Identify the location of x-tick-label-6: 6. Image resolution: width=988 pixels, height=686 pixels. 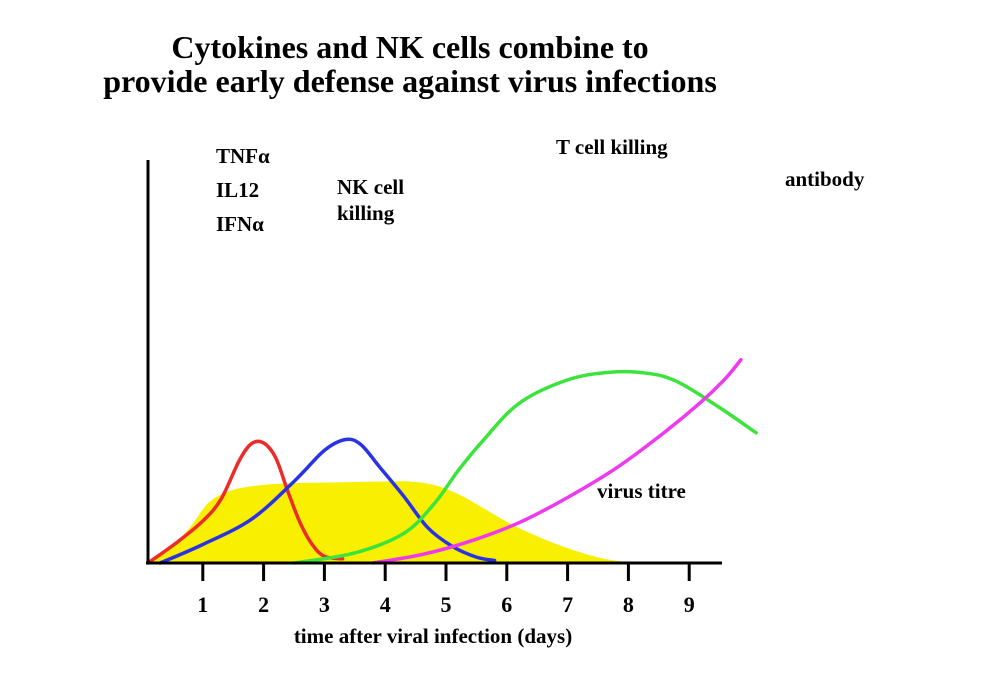
(506, 604).